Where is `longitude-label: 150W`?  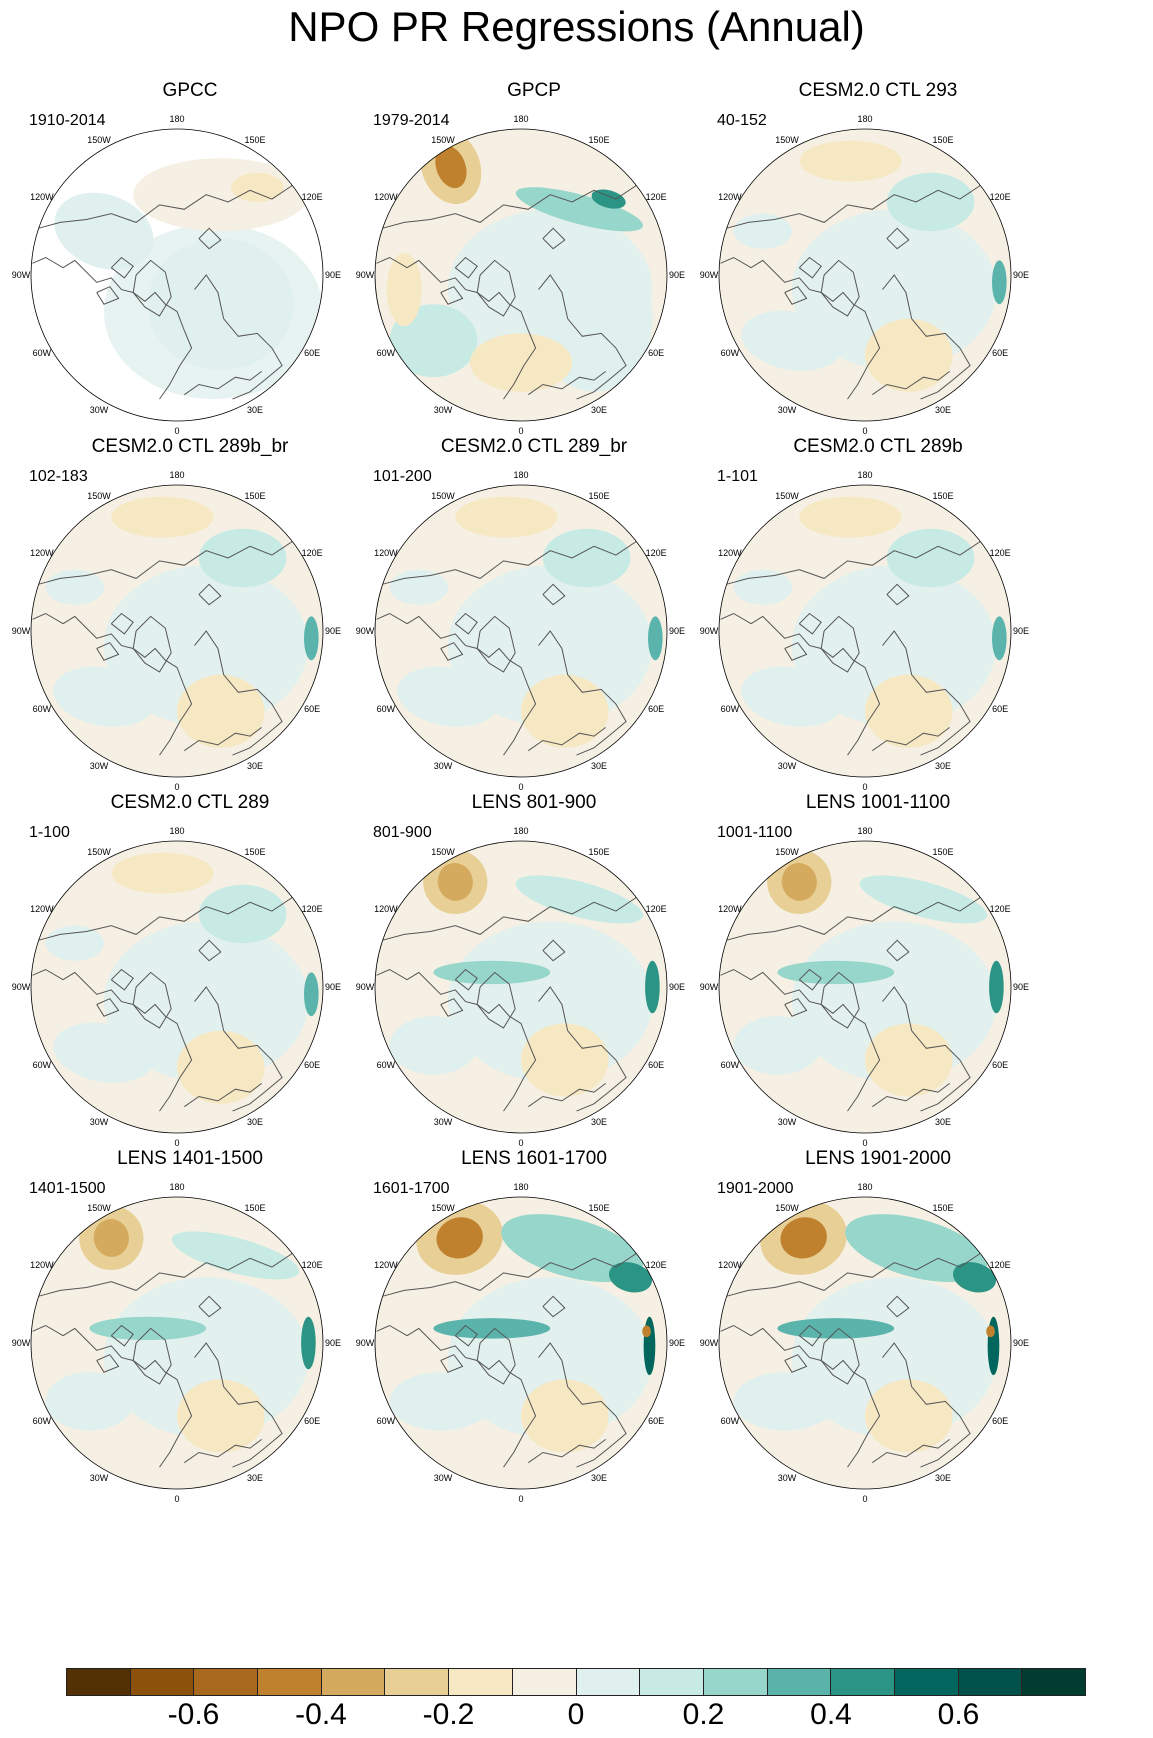 longitude-label: 150W is located at coordinates (443, 140).